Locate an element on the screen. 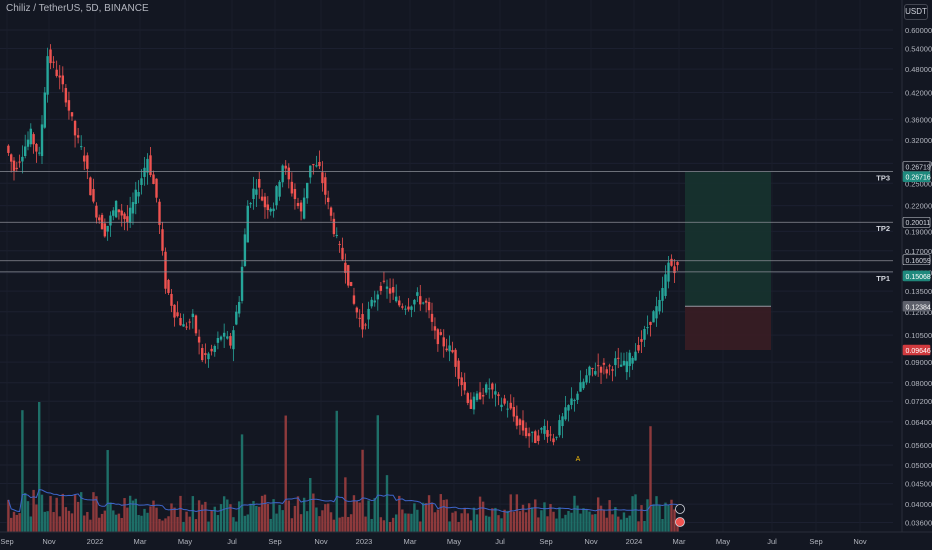 This screenshot has height=550, width=932. price-tick-label: 0.09000 is located at coordinates (918, 362).